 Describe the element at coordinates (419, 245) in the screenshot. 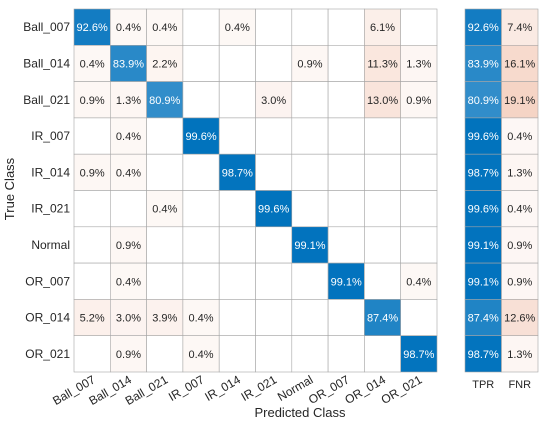

I see `cell-r6-c9` at that location.